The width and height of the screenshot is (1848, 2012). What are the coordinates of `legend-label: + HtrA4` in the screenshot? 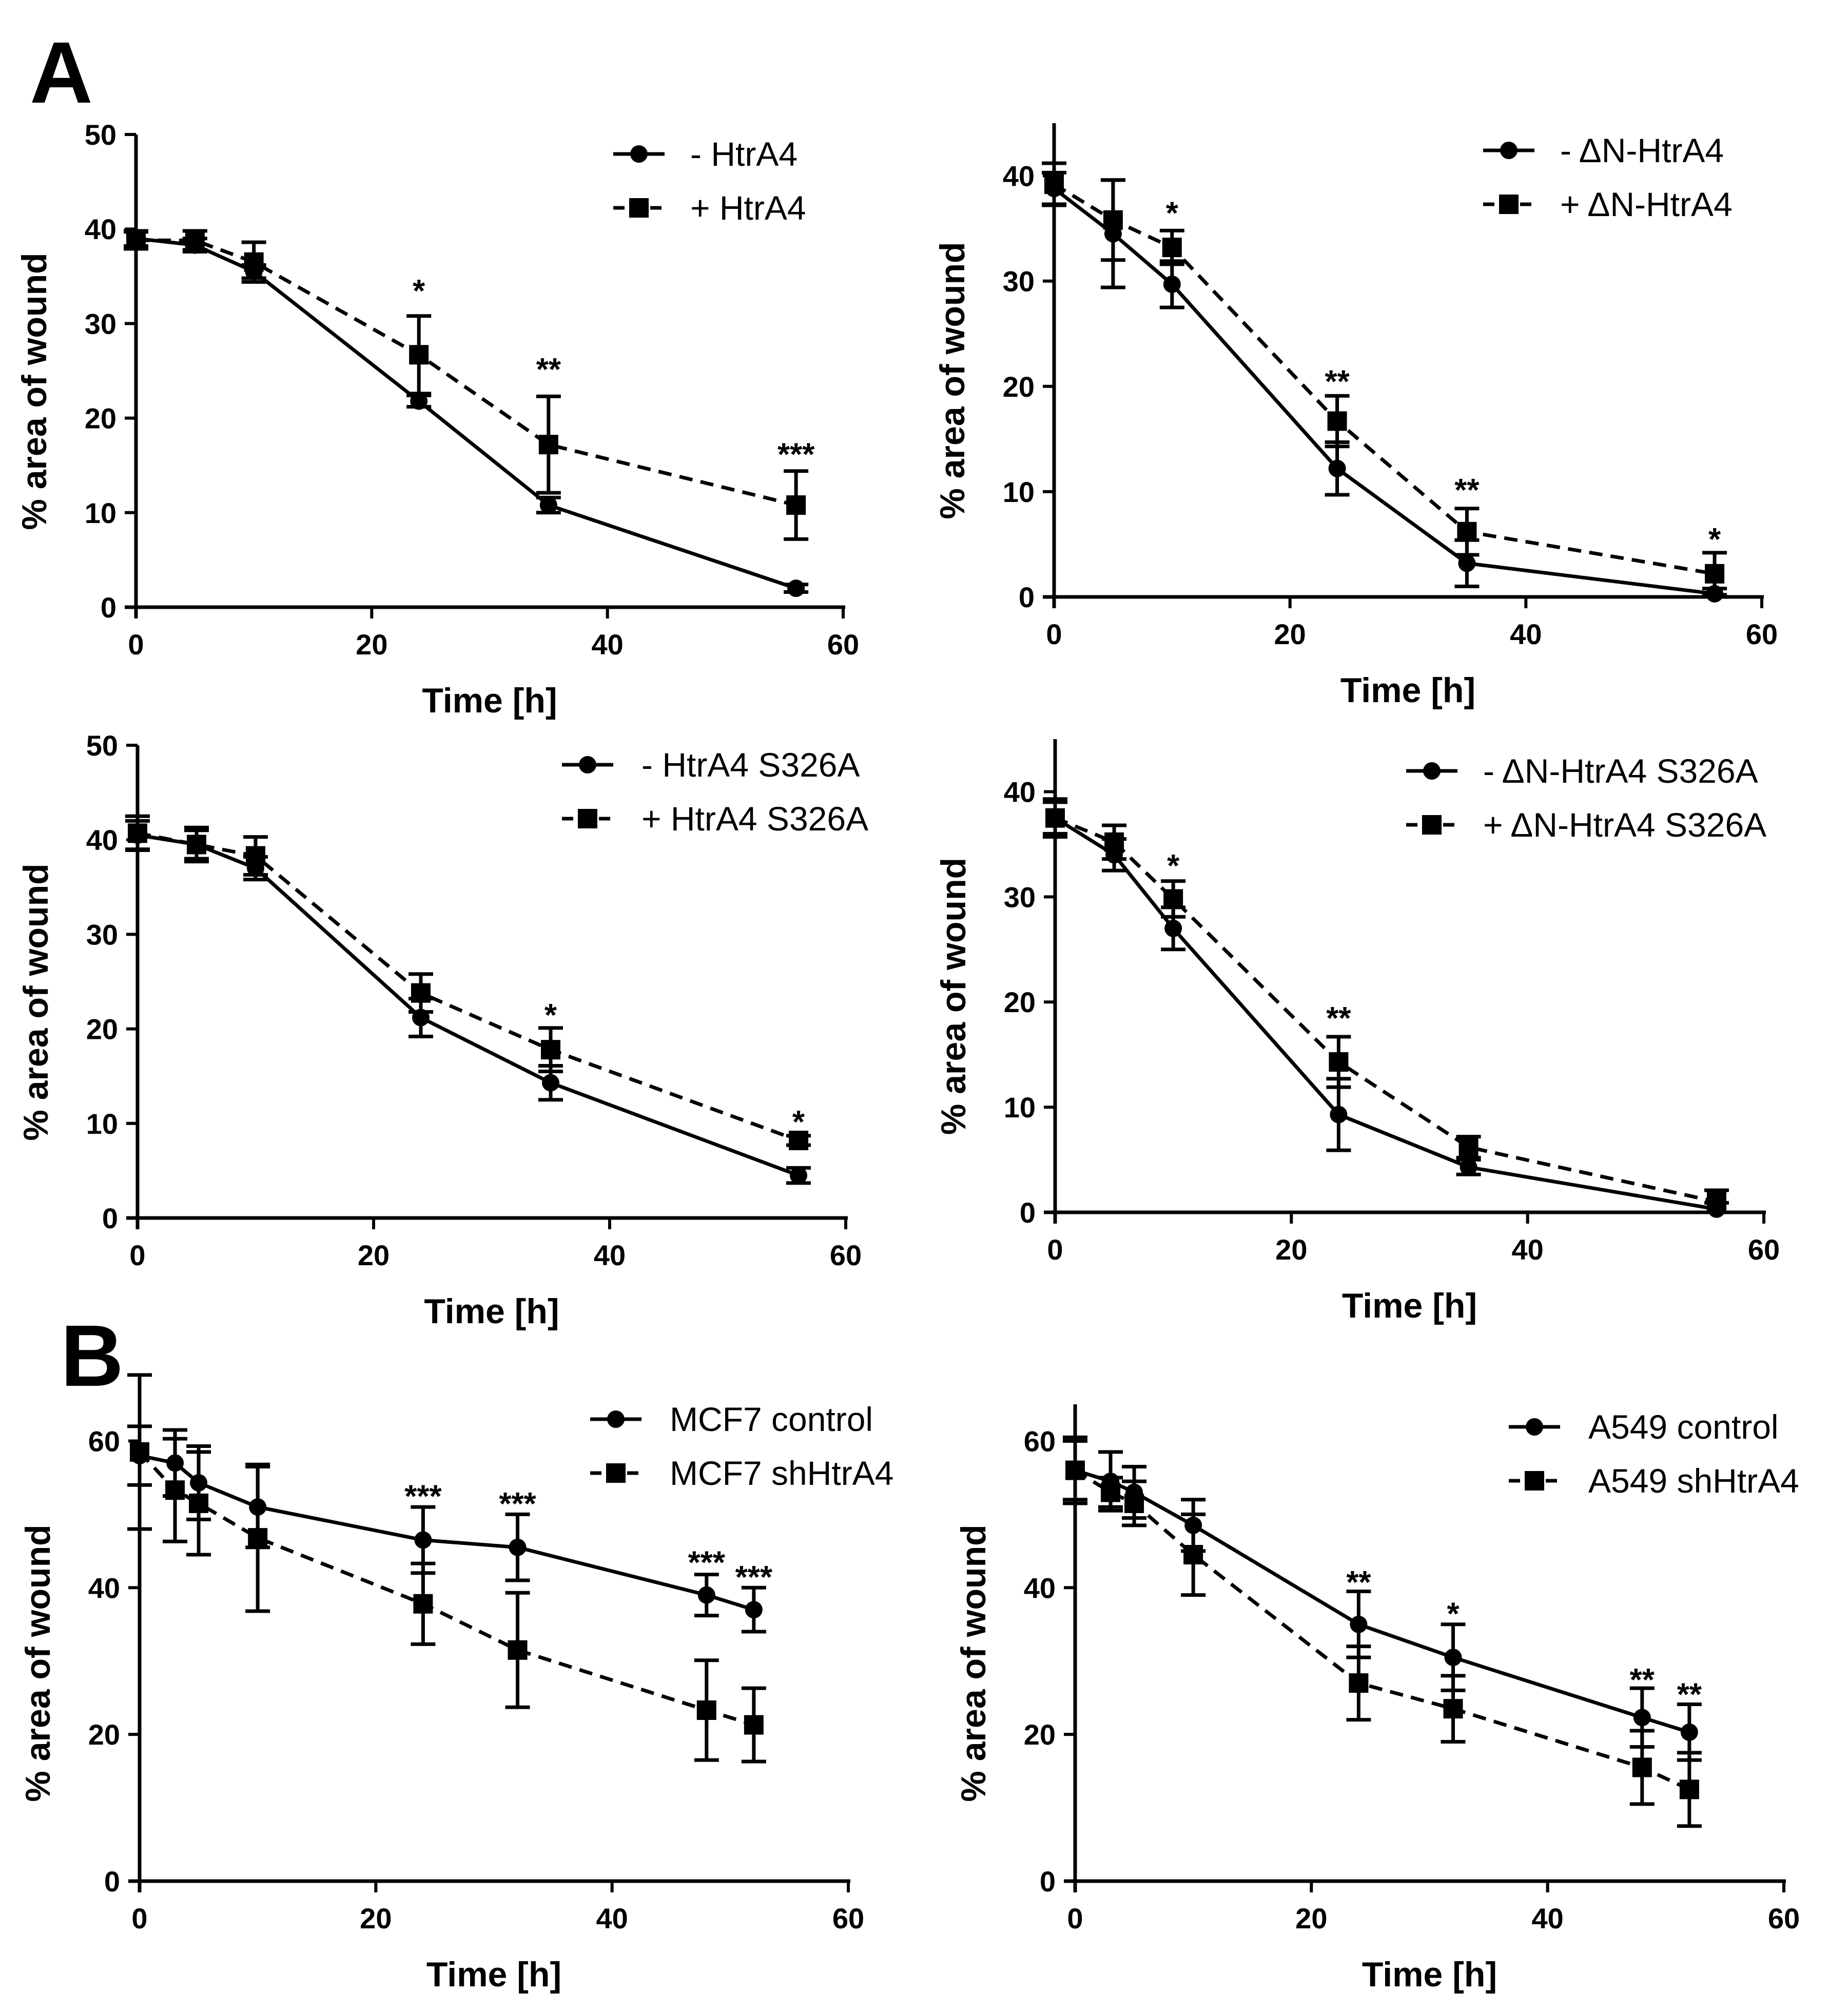 It's located at (748, 208).